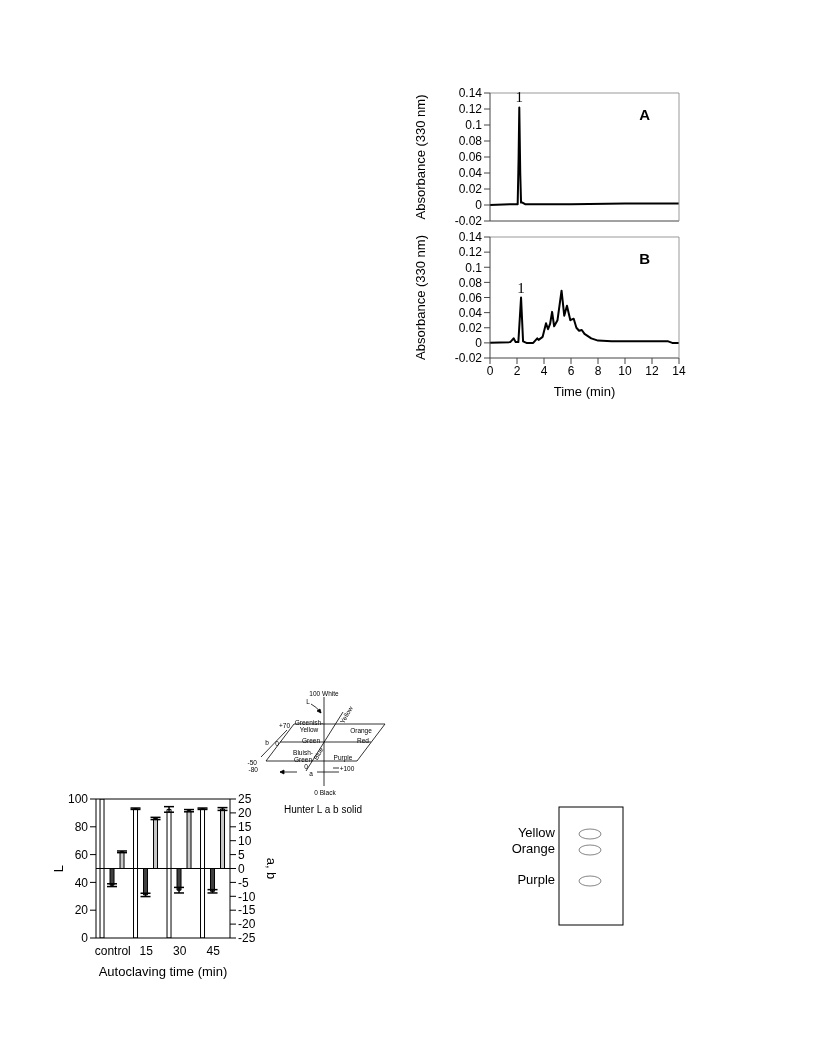 The image size is (816, 1056). I want to click on x-tick-label: 8, so click(598, 370).